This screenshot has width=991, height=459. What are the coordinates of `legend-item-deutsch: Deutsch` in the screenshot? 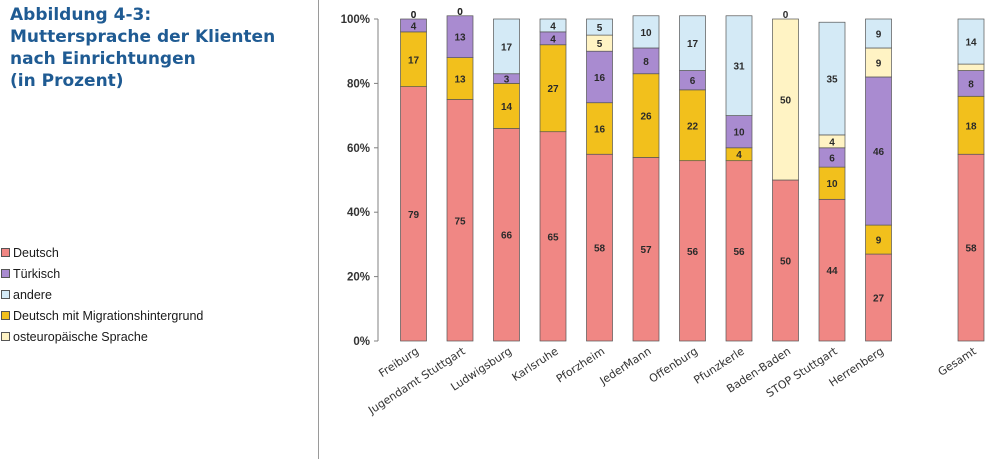 It's located at (102, 252).